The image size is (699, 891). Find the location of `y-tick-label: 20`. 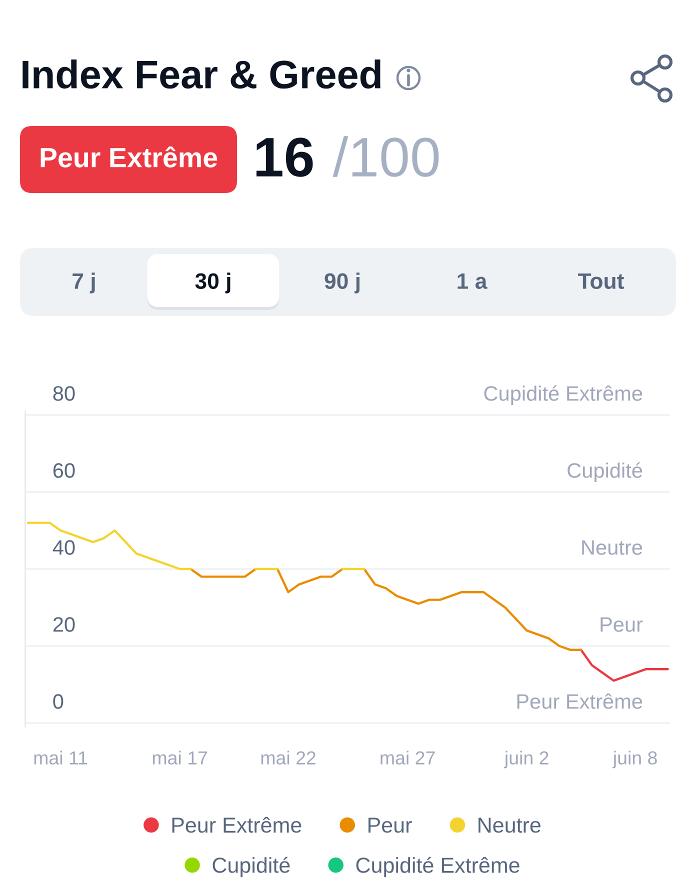

y-tick-label: 20 is located at coordinates (64, 624).